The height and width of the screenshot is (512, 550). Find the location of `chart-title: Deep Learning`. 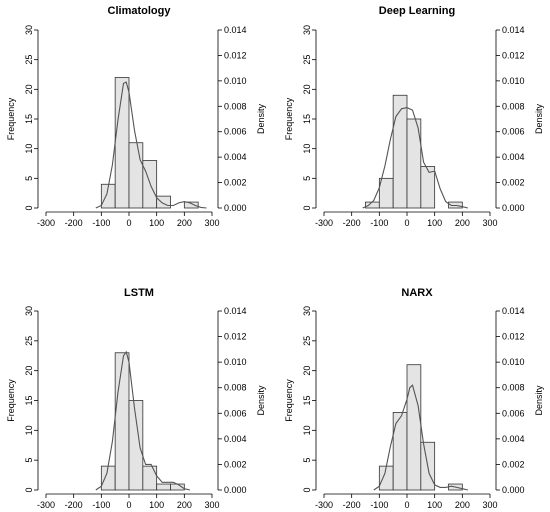

chart-title: Deep Learning is located at coordinates (417, 11).